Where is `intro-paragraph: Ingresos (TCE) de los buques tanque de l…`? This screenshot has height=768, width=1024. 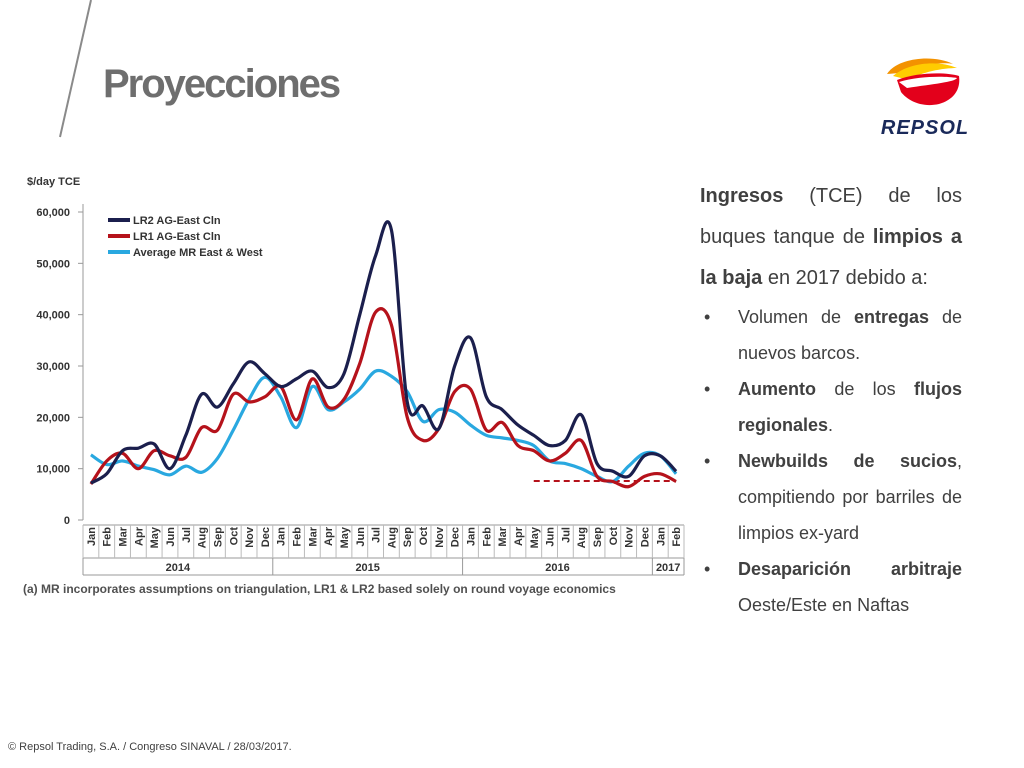 intro-paragraph: Ingresos (TCE) de los buques tanque de l… is located at coordinates (831, 237).